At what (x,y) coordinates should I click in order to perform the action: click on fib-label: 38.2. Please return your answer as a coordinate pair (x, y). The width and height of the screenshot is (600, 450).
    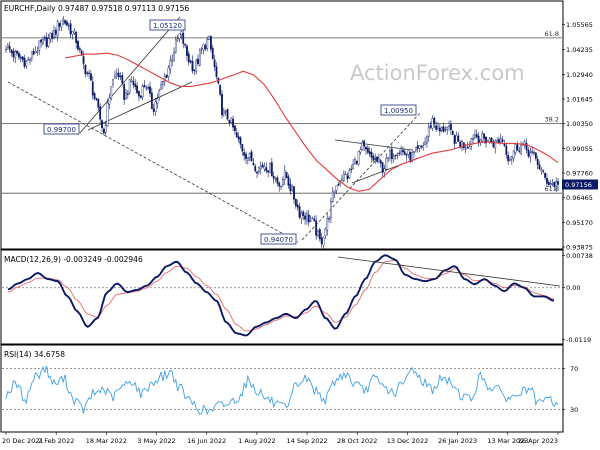
    Looking at the image, I should click on (552, 120).